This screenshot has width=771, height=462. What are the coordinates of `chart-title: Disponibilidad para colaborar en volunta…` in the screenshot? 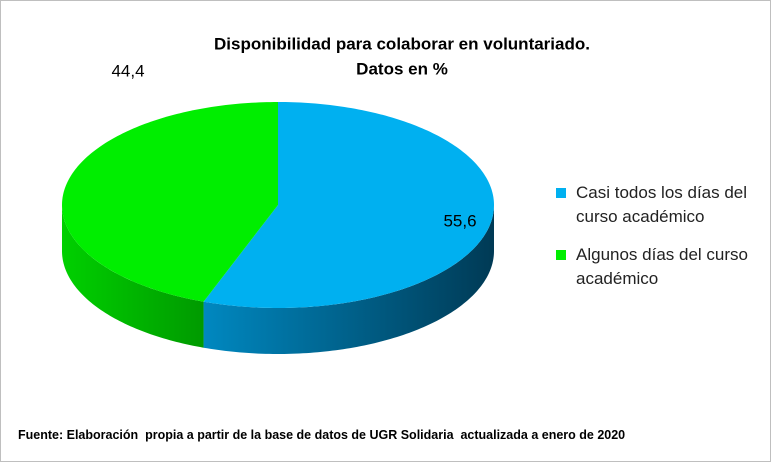 It's located at (402, 43).